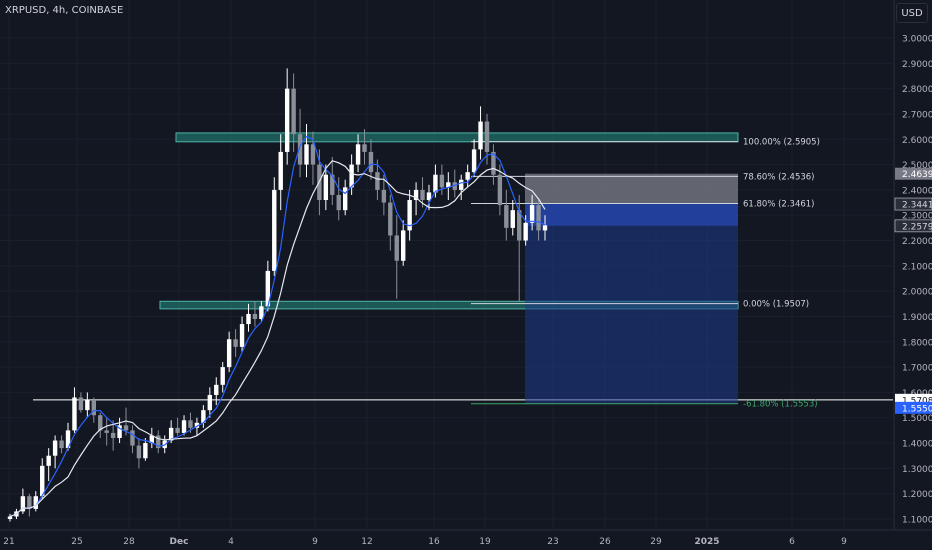 This screenshot has height=550, width=932. Describe the element at coordinates (466, 538) in the screenshot. I see `time-axis: 21 25 28 Dec 4 9 12 16 19 23 26 29 2025 6 9` at that location.